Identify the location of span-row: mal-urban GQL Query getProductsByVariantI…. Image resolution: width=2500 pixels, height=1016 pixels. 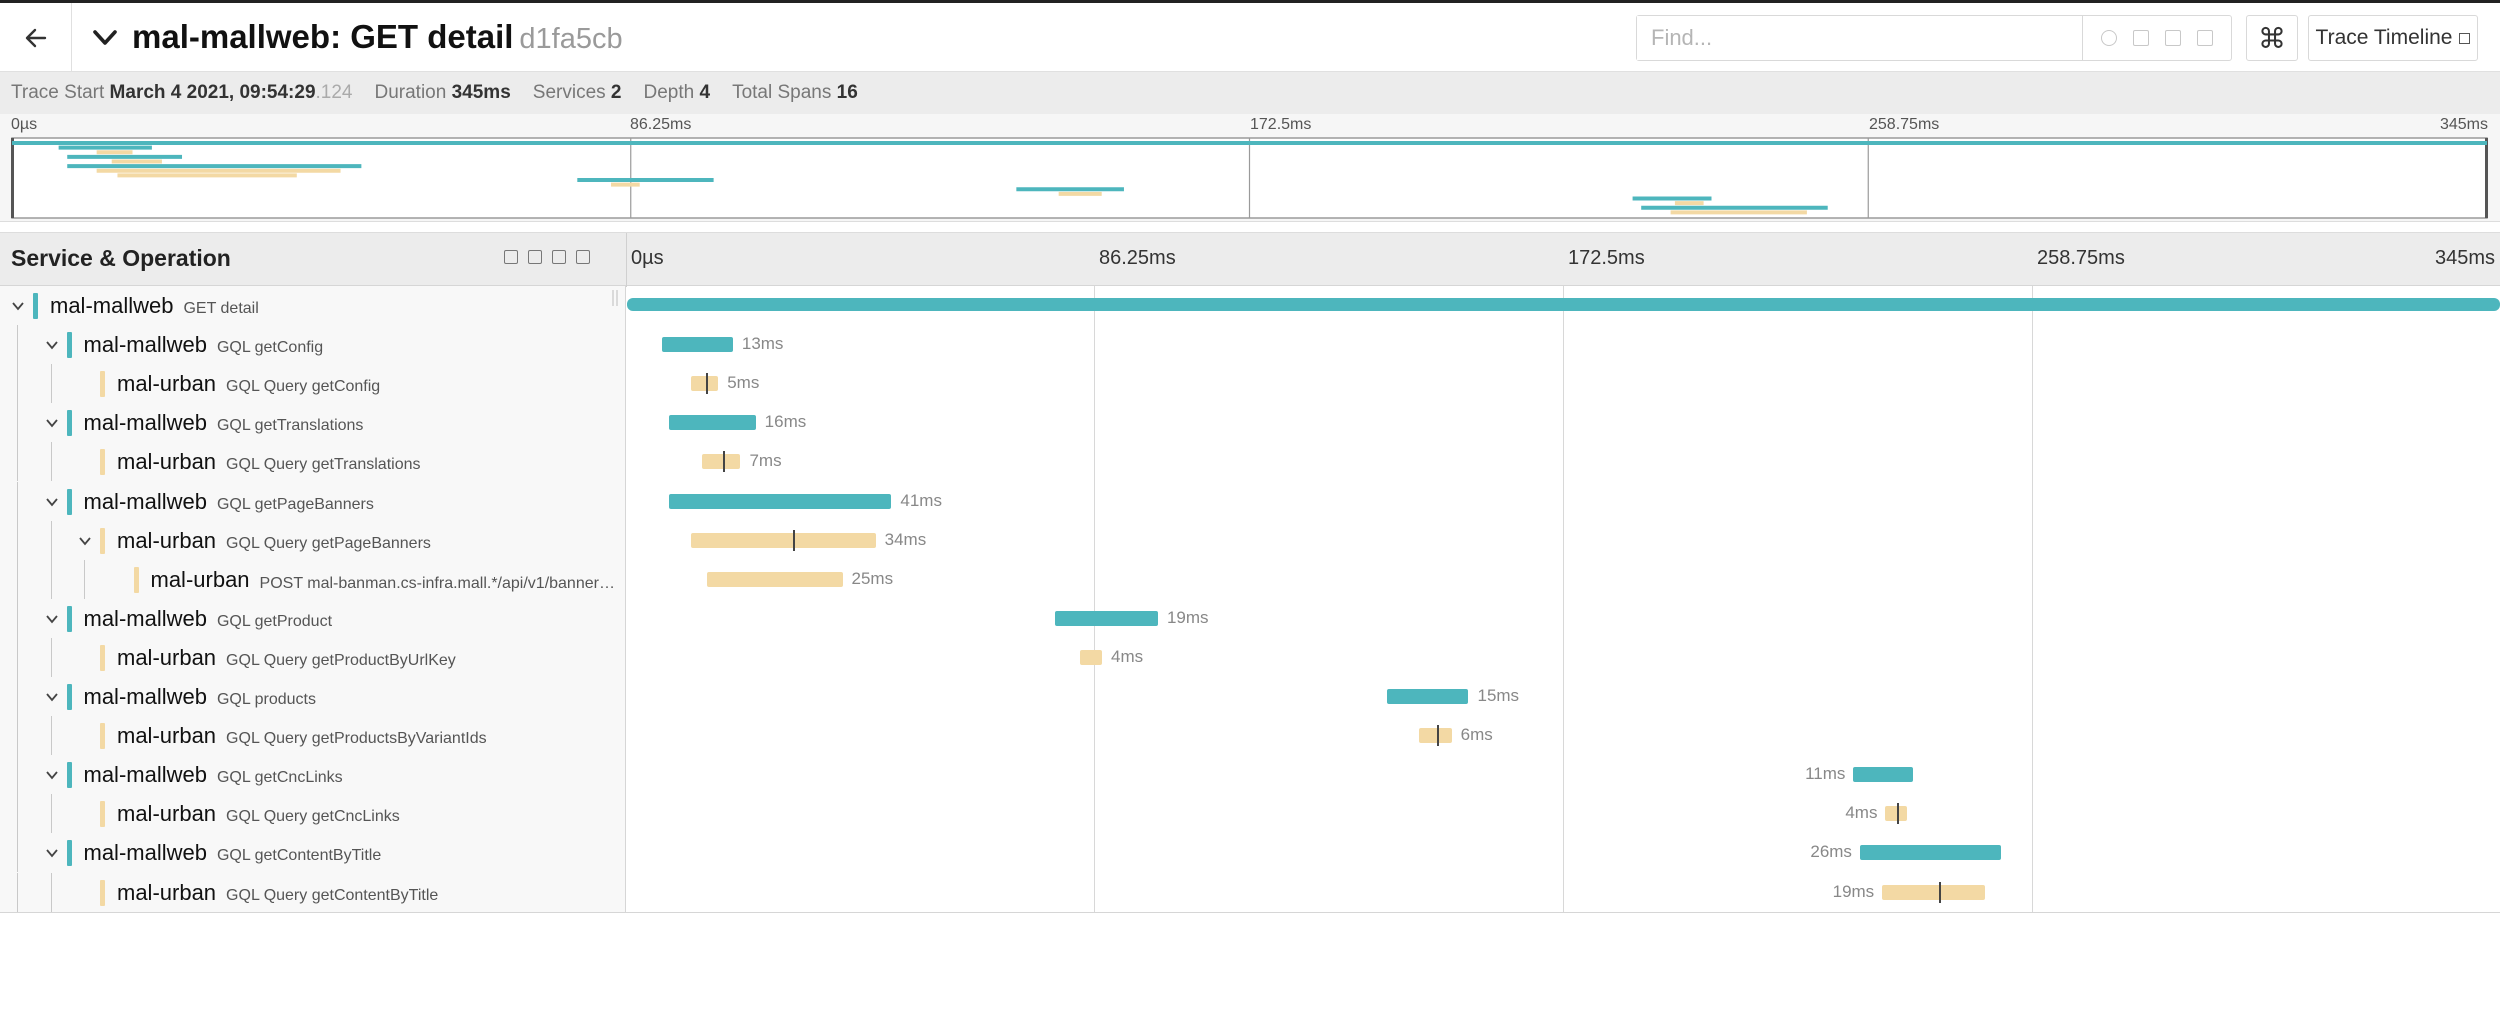
(313, 736).